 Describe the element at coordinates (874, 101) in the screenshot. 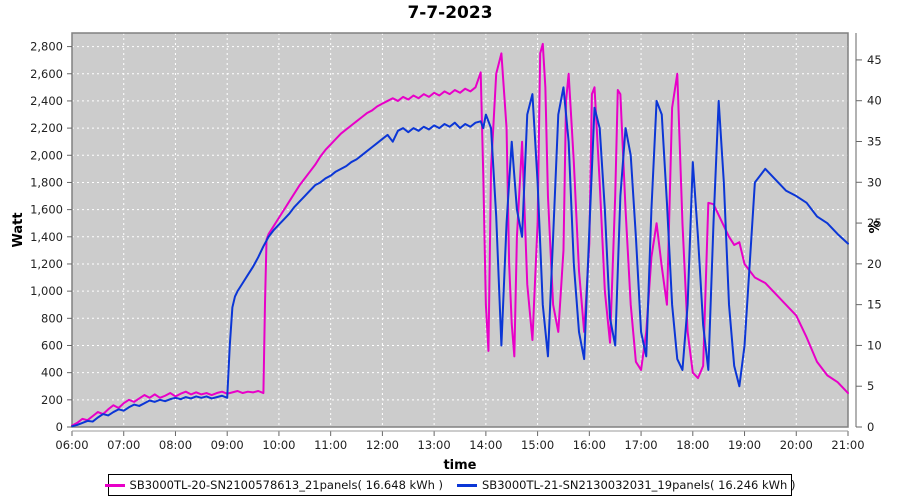

I see `y2-axis-tick-label: 40` at that location.